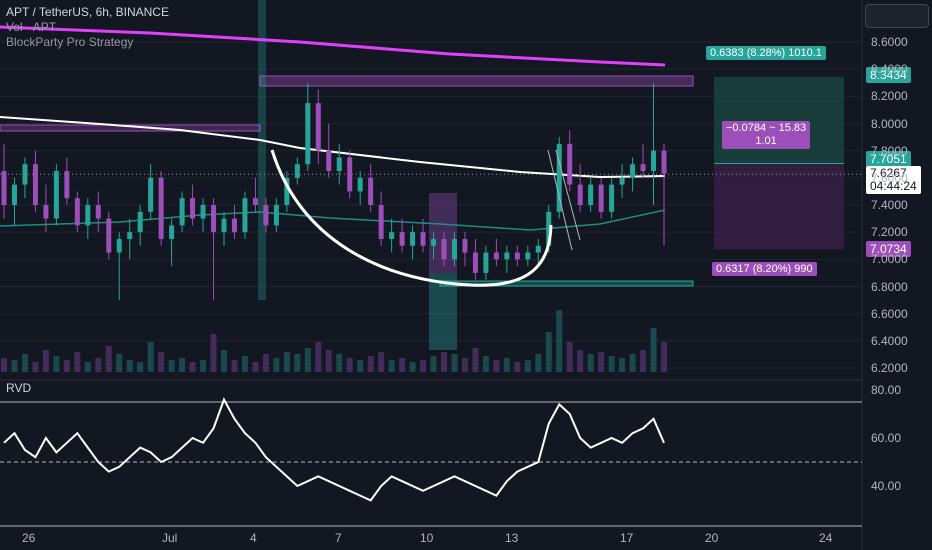 This screenshot has width=932, height=550. What do you see at coordinates (886, 486) in the screenshot?
I see `rvd-tick-label: 40.00` at bounding box center [886, 486].